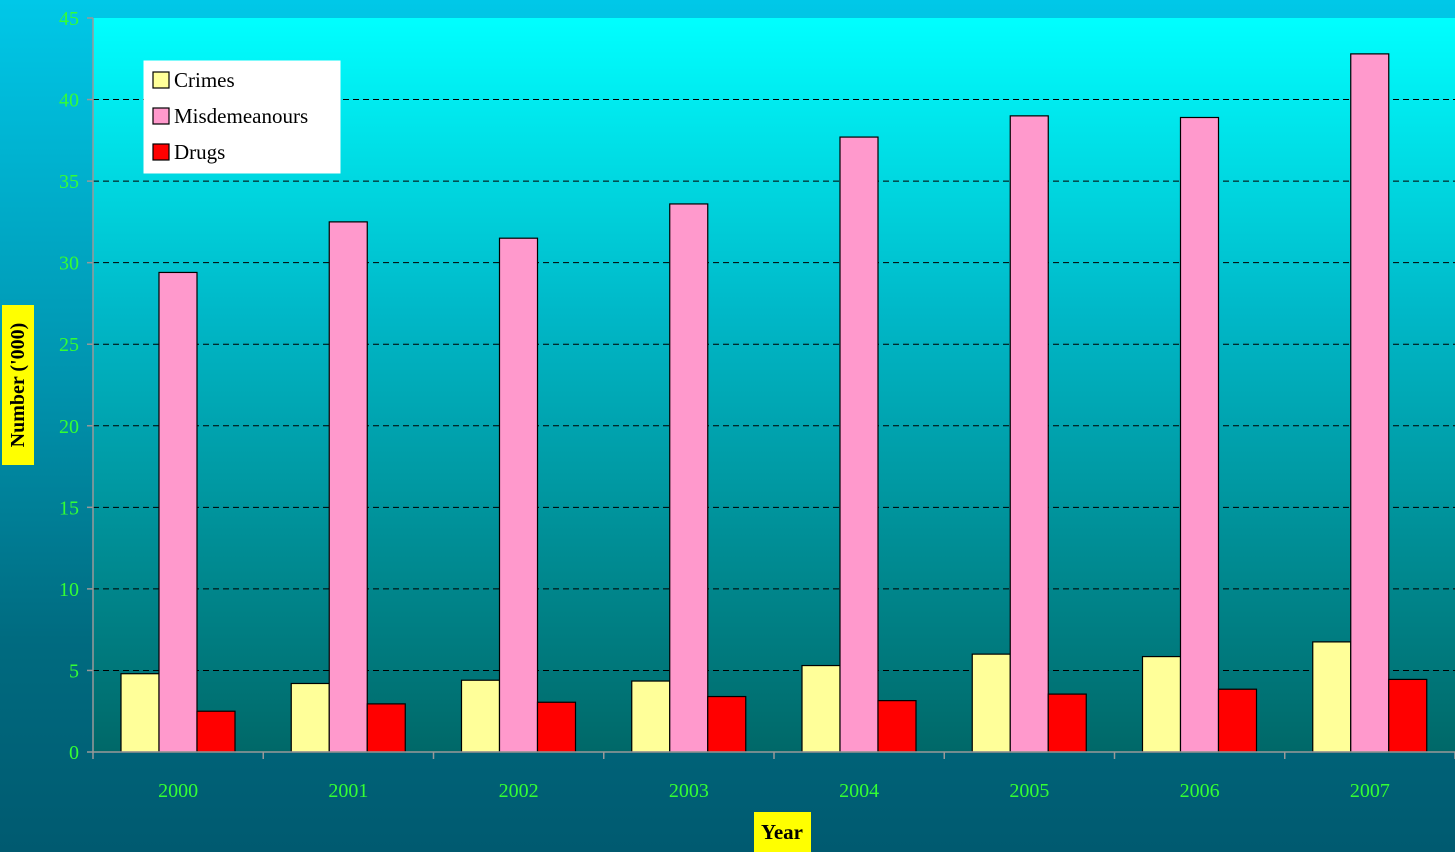  Describe the element at coordinates (348, 791) in the screenshot. I see `x-tick-label: 2001` at that location.